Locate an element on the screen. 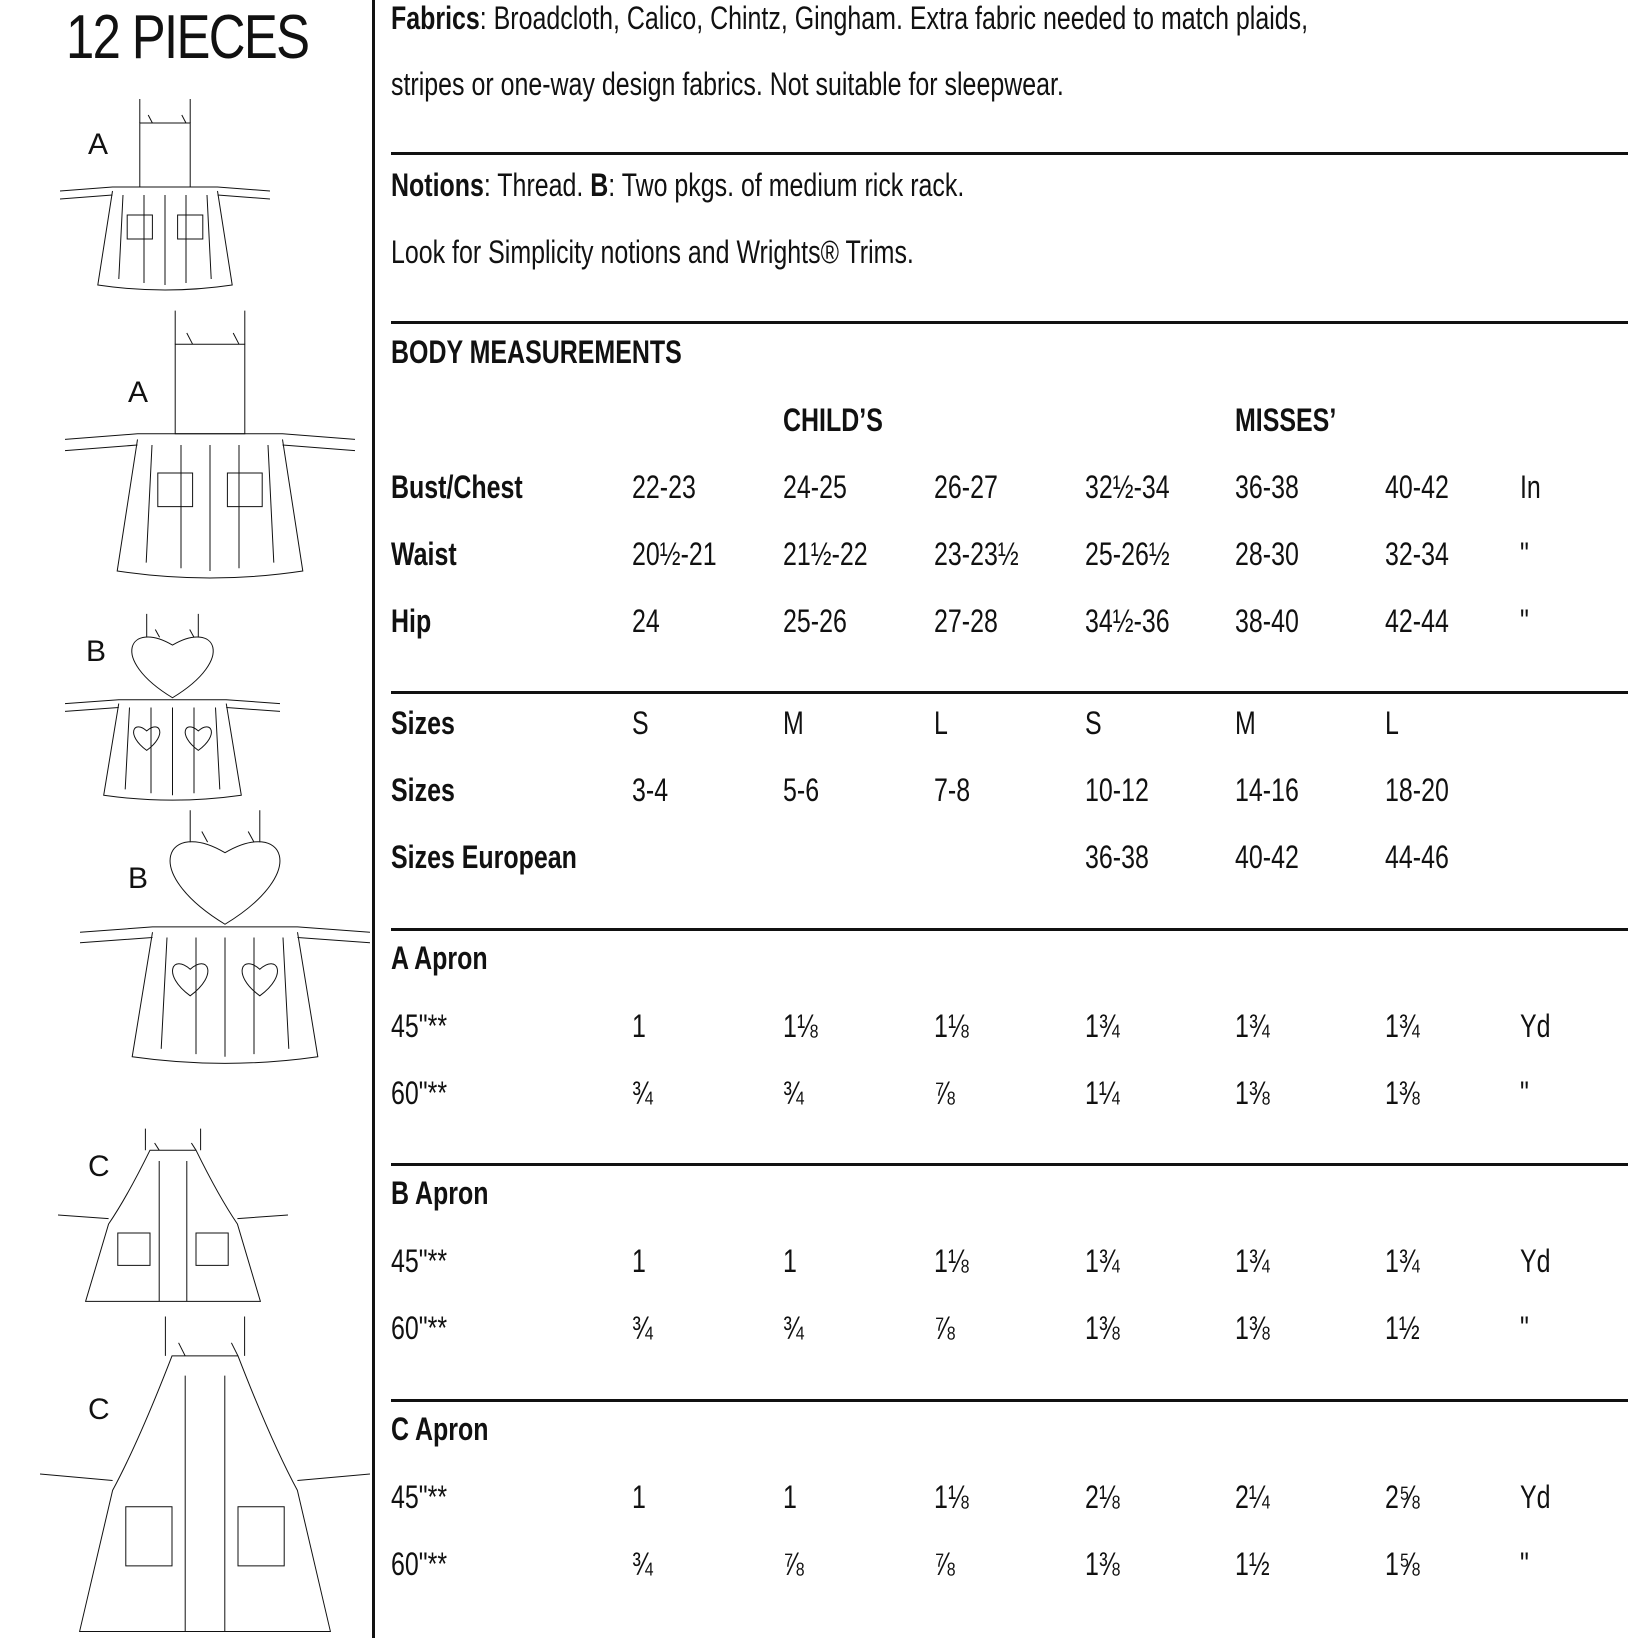 The width and height of the screenshot is (1638, 1638). table-cell: 42-44 is located at coordinates (1417, 621).